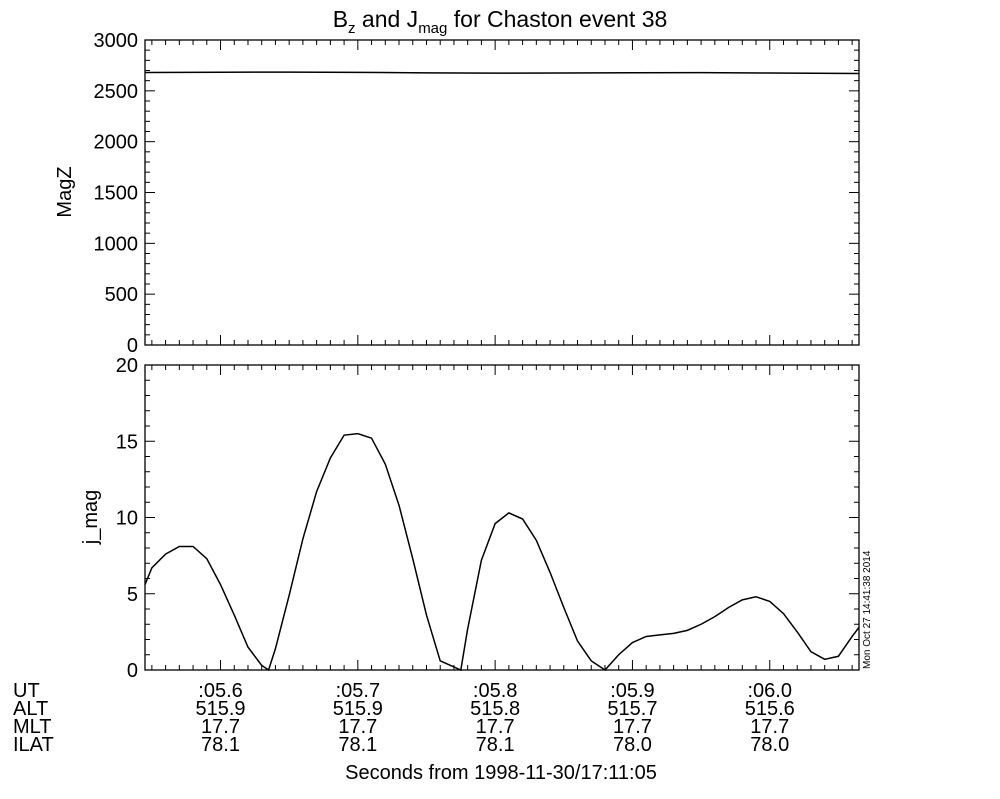 This screenshot has width=1000, height=799. Describe the element at coordinates (340, 19) in the screenshot. I see `title-b: B` at that location.